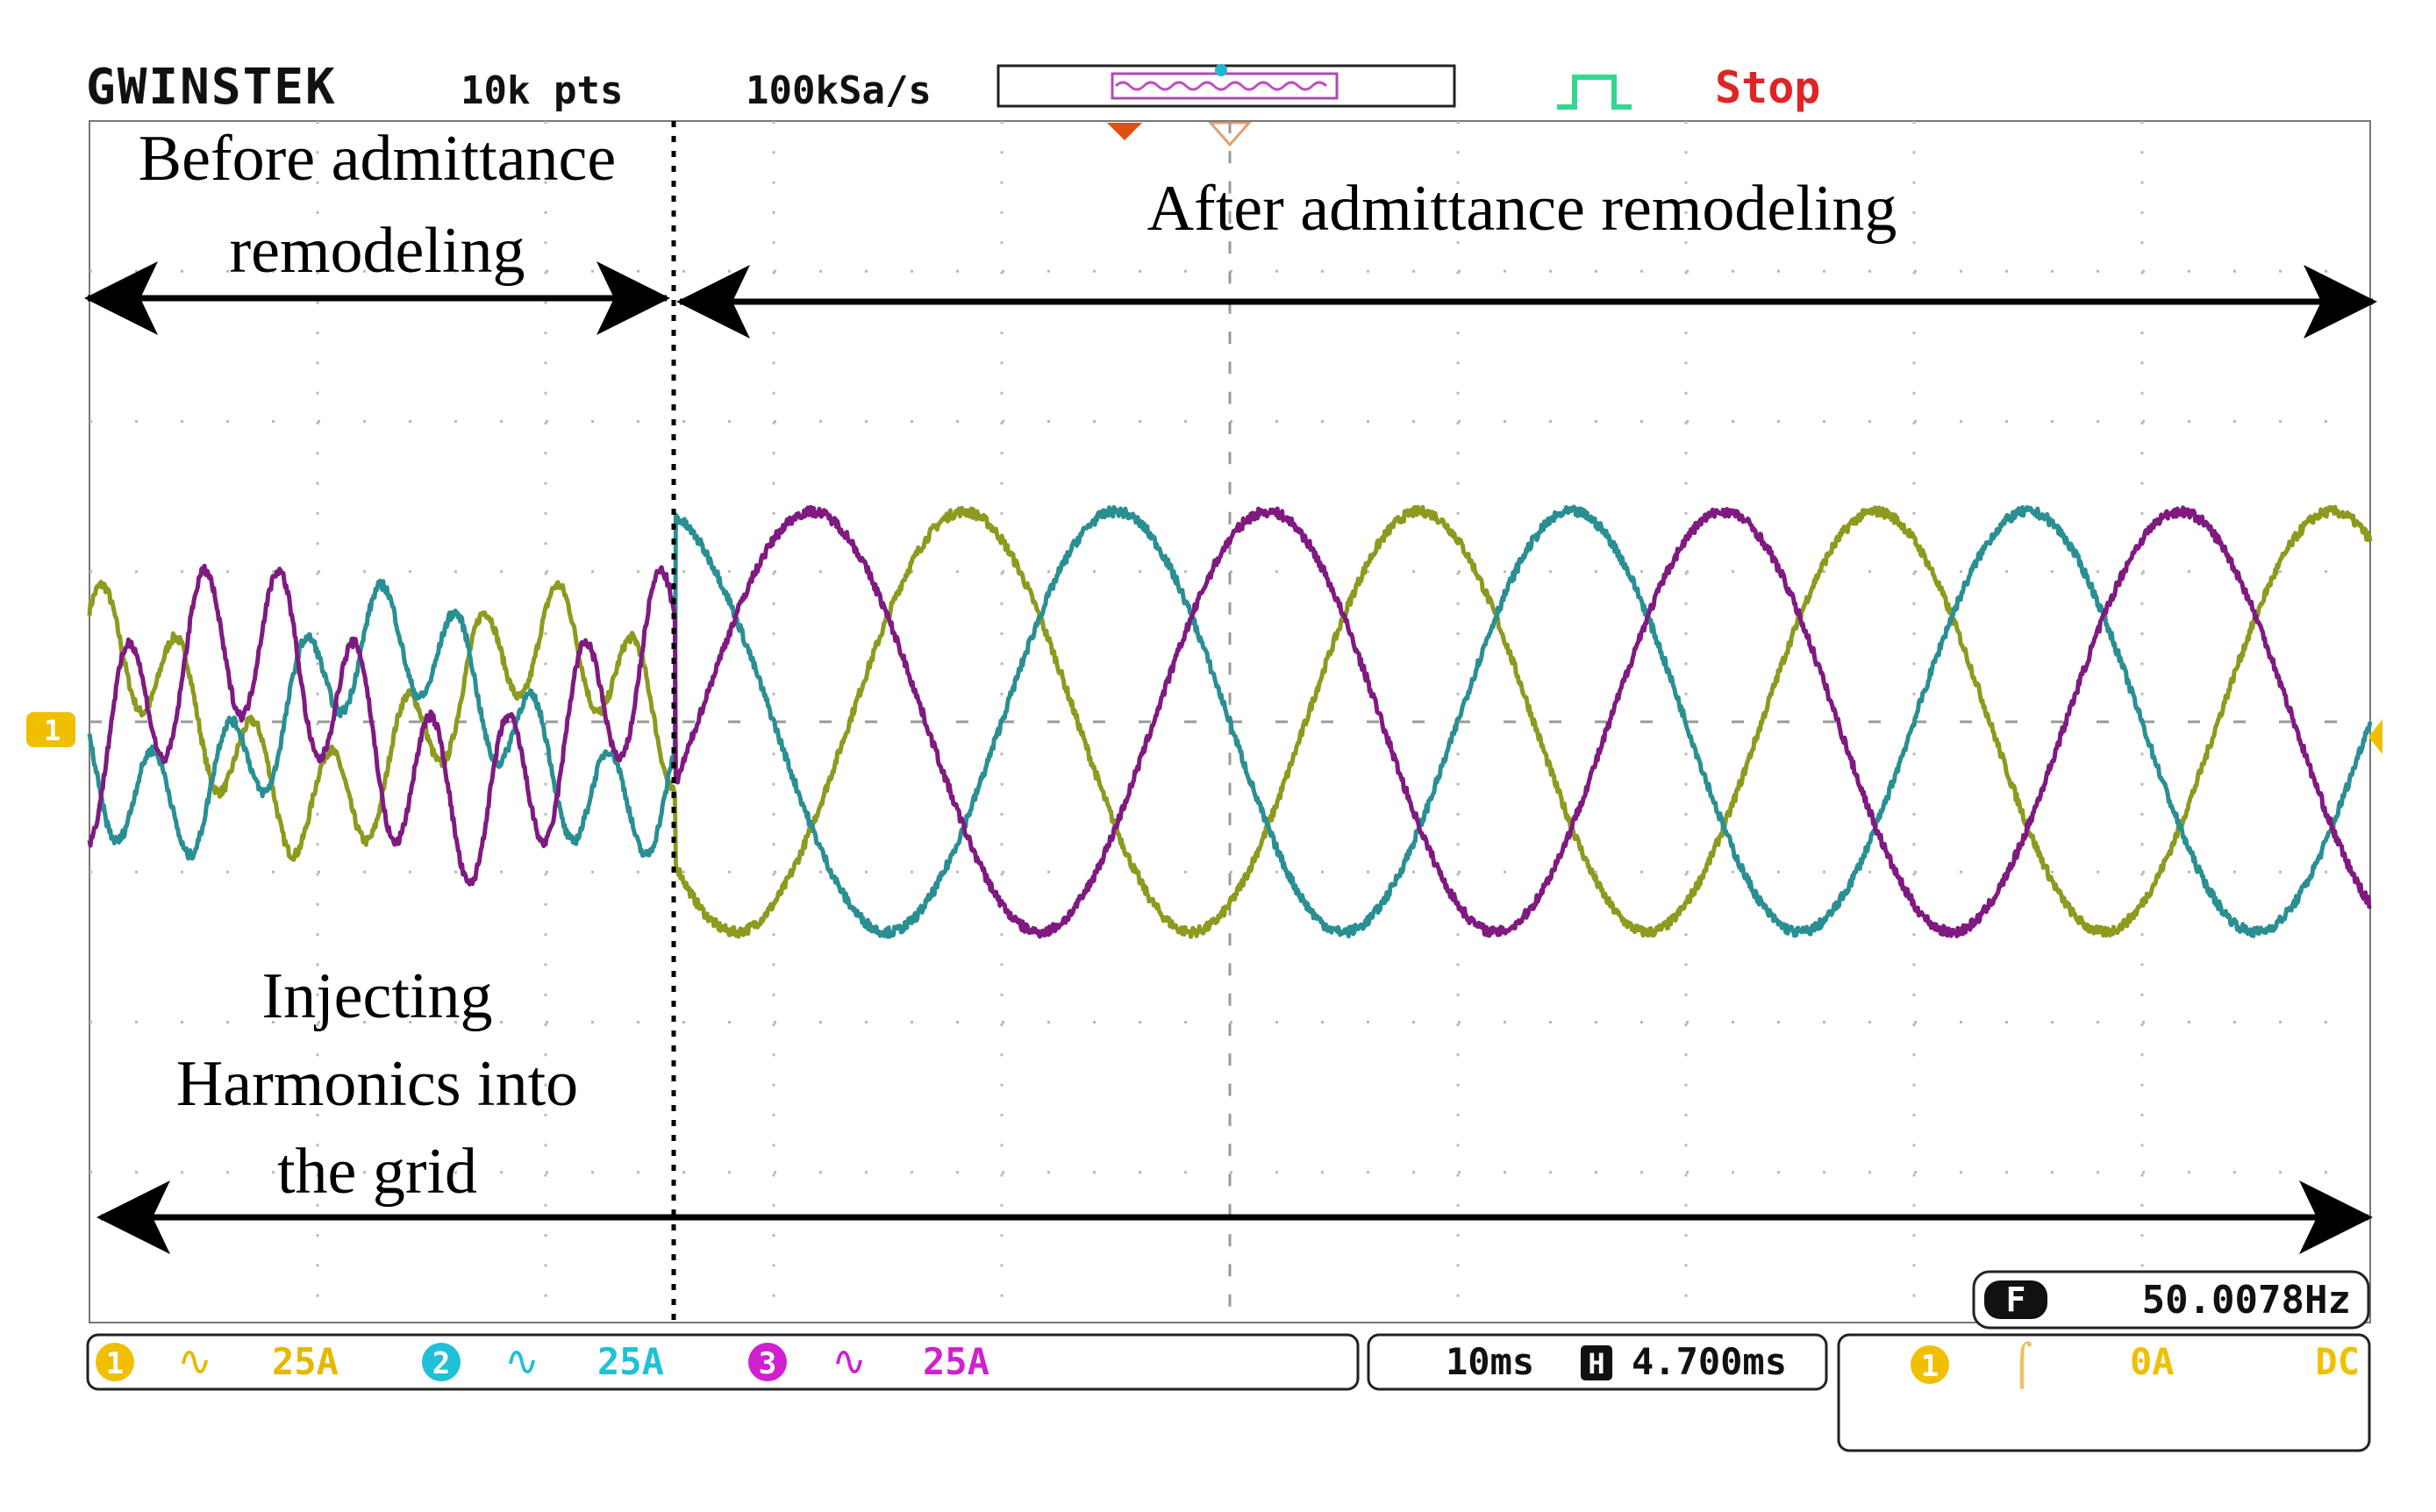 The image size is (2436, 1512). I want to click on trigger-source-badge-icon, so click(1930, 1364).